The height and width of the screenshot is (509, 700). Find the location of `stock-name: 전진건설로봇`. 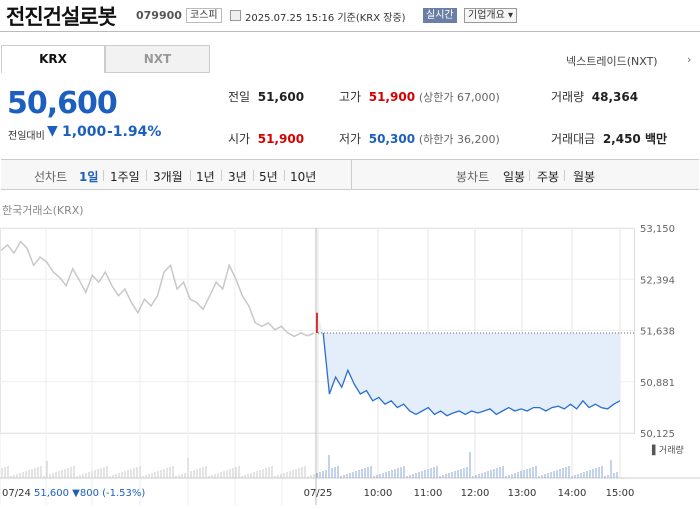

stock-name: 전진건설로봇 is located at coordinates (61, 17).